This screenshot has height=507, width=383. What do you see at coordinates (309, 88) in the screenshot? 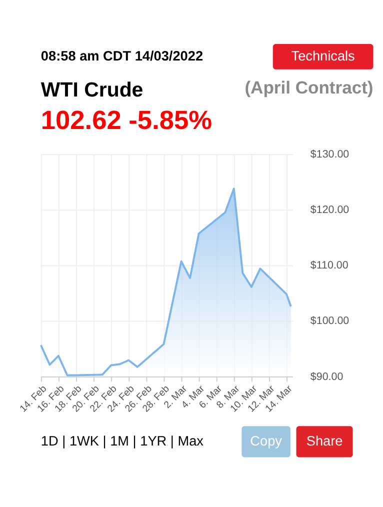
I see `chart-subtitle: (April Contract)` at bounding box center [309, 88].